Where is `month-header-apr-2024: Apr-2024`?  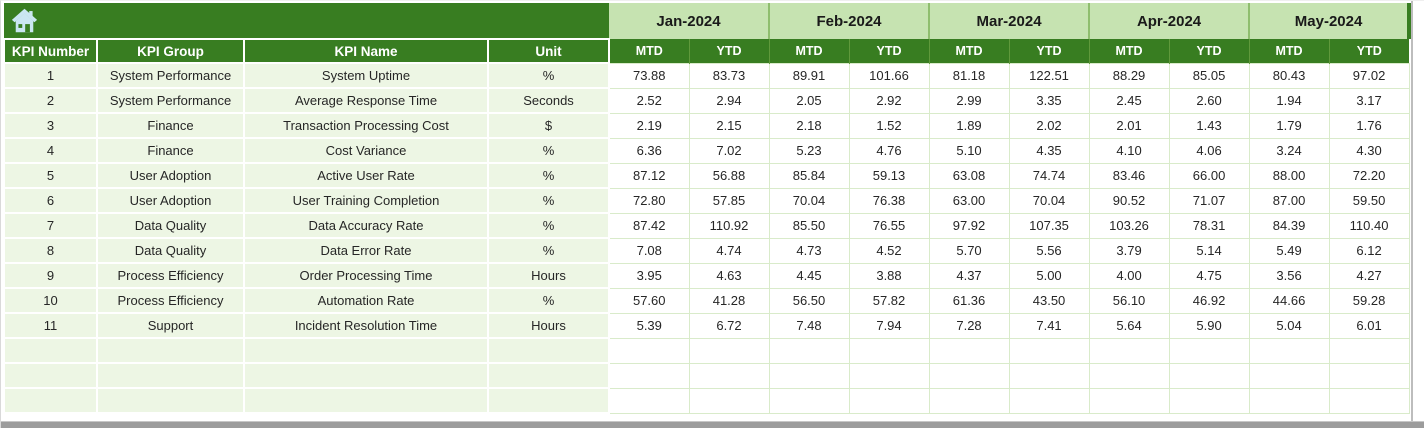 month-header-apr-2024: Apr-2024 is located at coordinates (1169, 21).